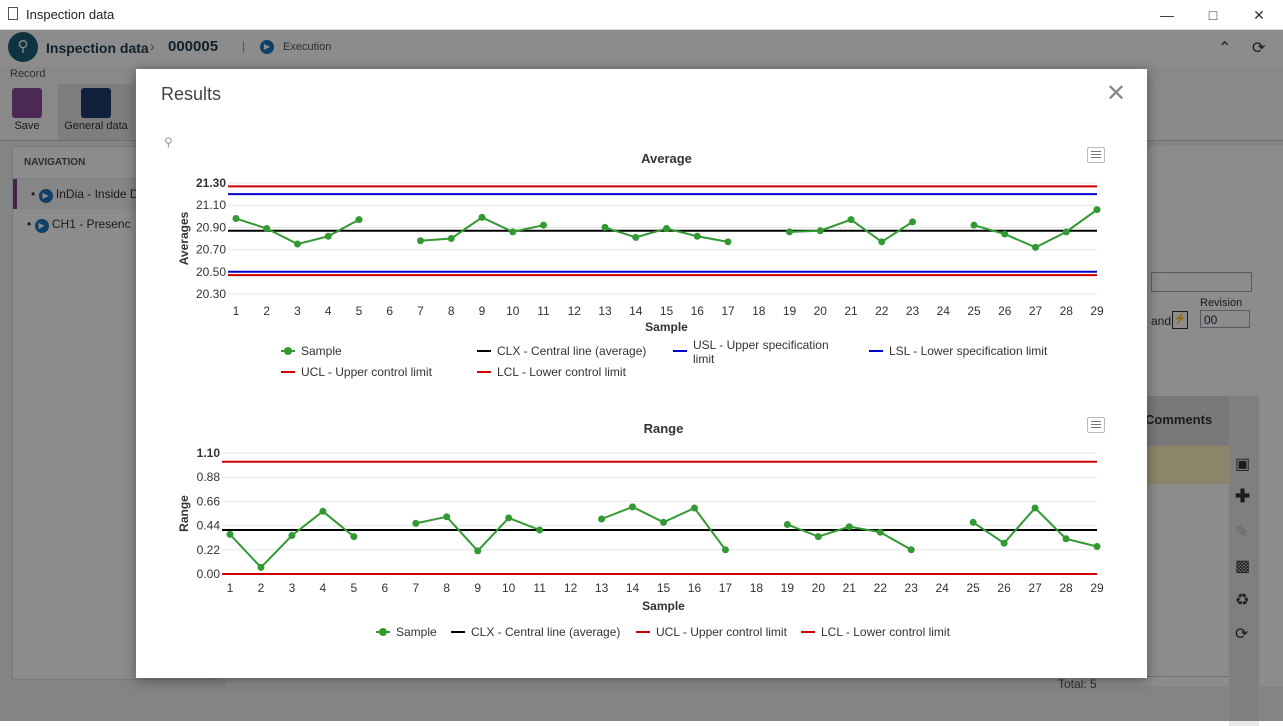 This screenshot has width=1283, height=726. What do you see at coordinates (881, 588) in the screenshot?
I see `x-tick-label: 22` at bounding box center [881, 588].